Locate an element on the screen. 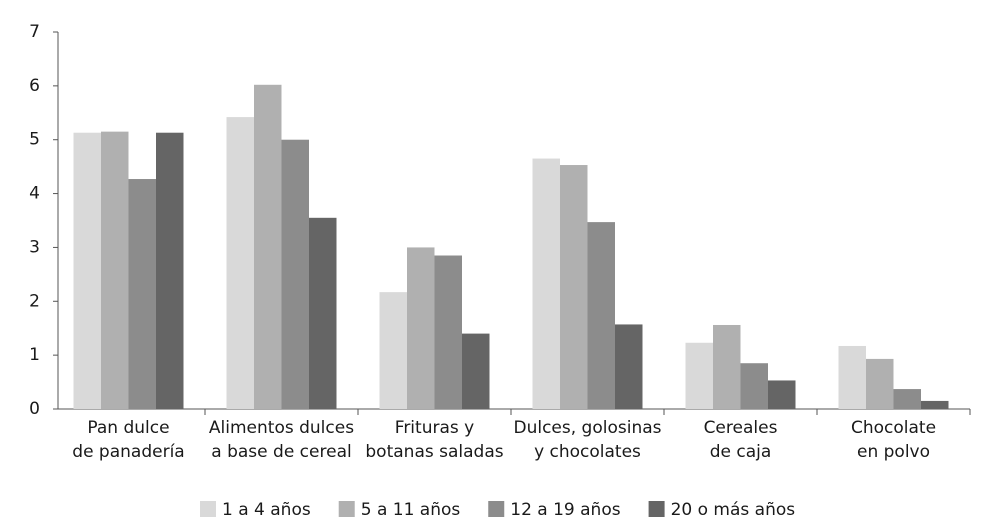  y-tick-label: 1 is located at coordinates (34, 355).